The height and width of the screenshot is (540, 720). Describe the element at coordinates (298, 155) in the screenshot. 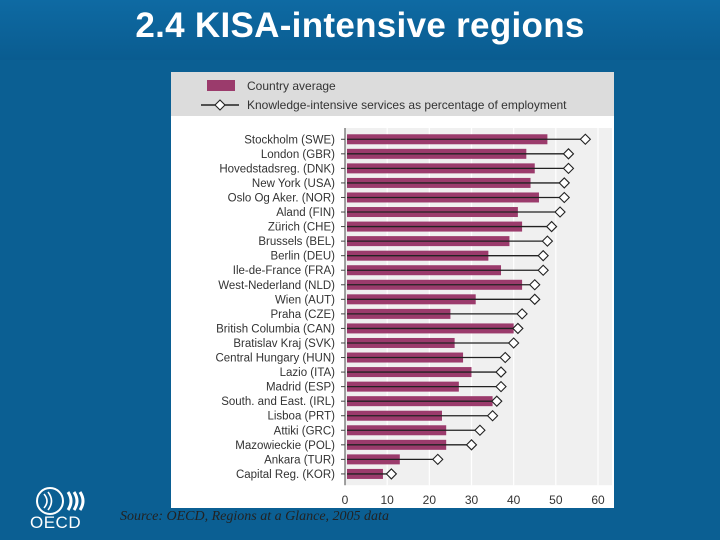

I see `category-label: London (GBR)` at that location.